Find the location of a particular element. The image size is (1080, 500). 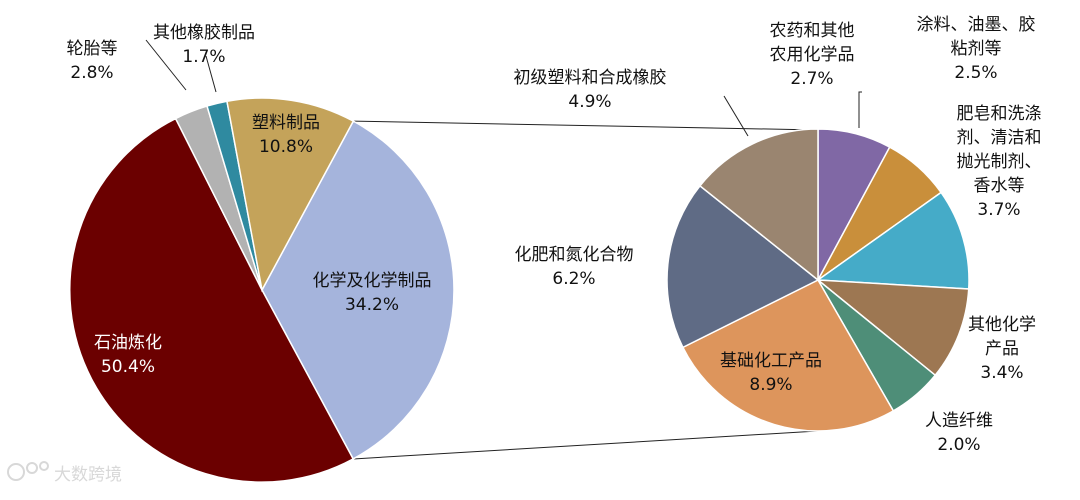

sub-肥皂和洗涤剂-清洁和抛光制剂-香水等-label-1: 剂、清洁和 is located at coordinates (999, 138).